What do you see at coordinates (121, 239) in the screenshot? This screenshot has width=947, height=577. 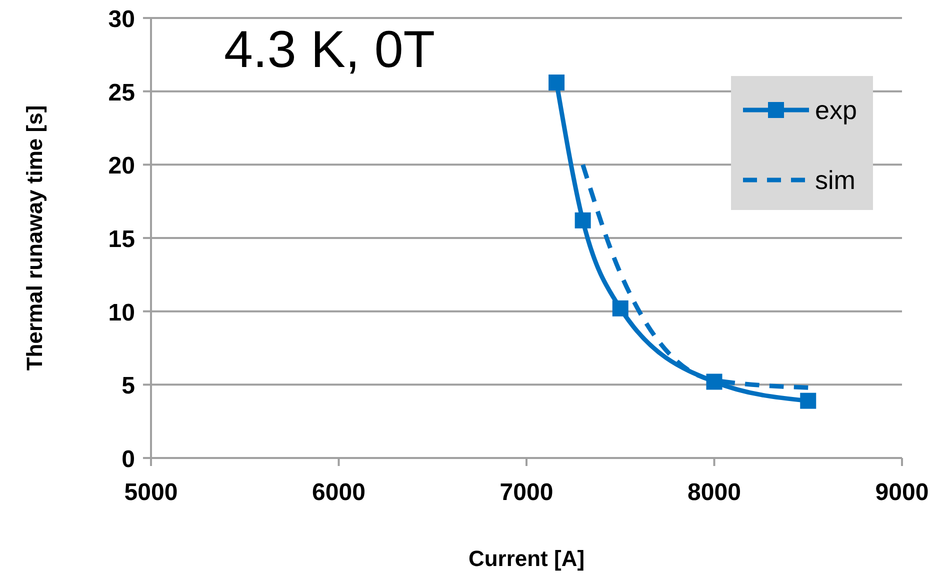 I see `y-tick-label: 15` at bounding box center [121, 239].